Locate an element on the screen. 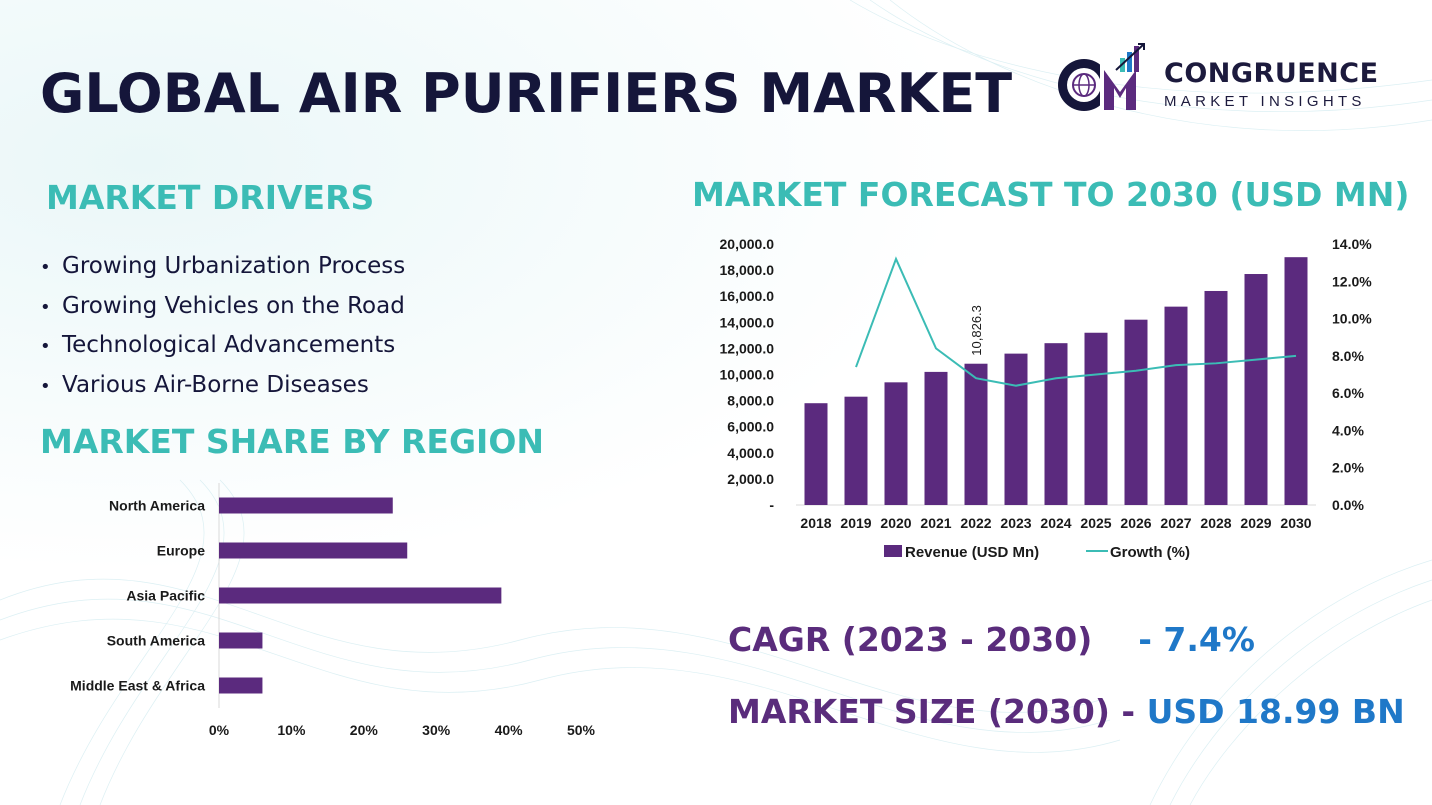 This screenshot has width=1432, height=805. cagr-stat: CAGR (2023 - 2030) - 7.4% is located at coordinates (991, 639).